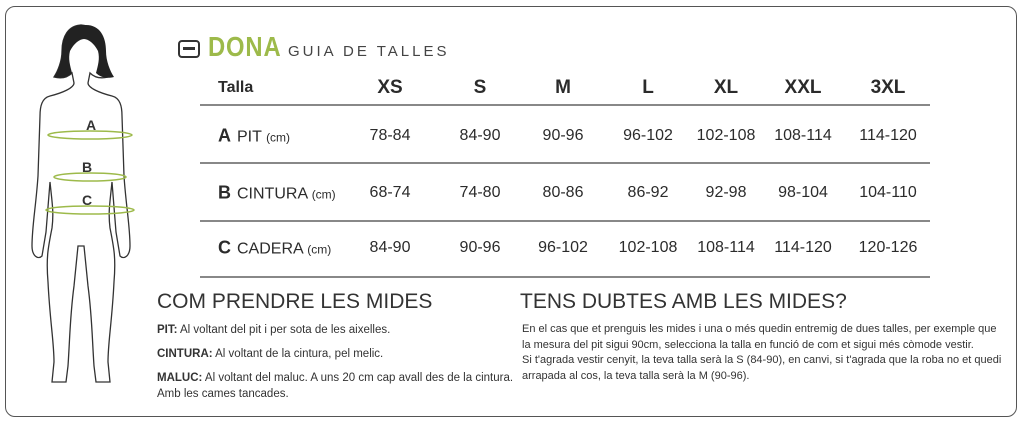  I want to click on table-cell: 80-86, so click(563, 192).